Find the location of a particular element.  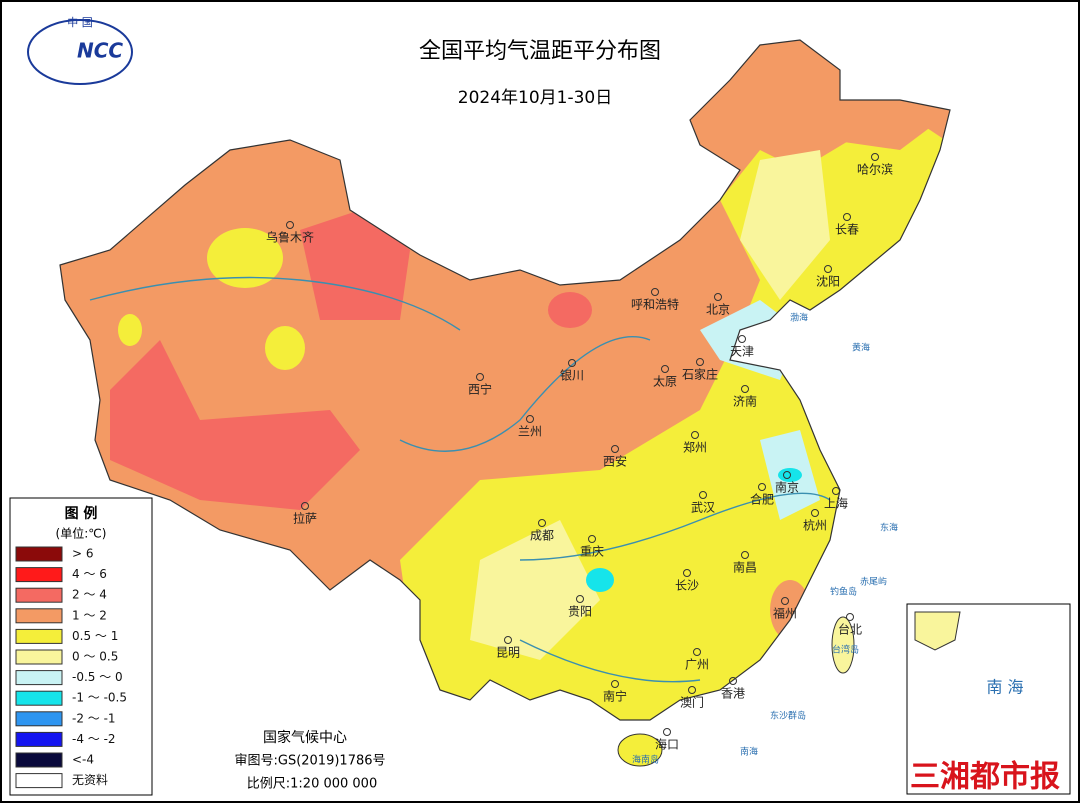

city-label: 澳门 is located at coordinates (692, 702).